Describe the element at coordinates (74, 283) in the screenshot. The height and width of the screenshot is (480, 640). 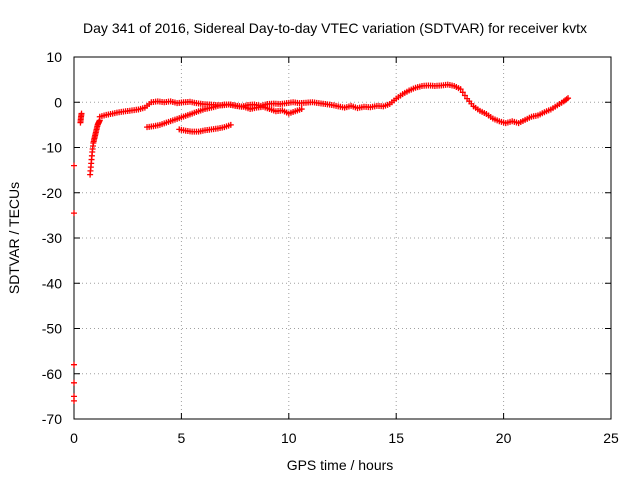
I see `series-outliers` at that location.